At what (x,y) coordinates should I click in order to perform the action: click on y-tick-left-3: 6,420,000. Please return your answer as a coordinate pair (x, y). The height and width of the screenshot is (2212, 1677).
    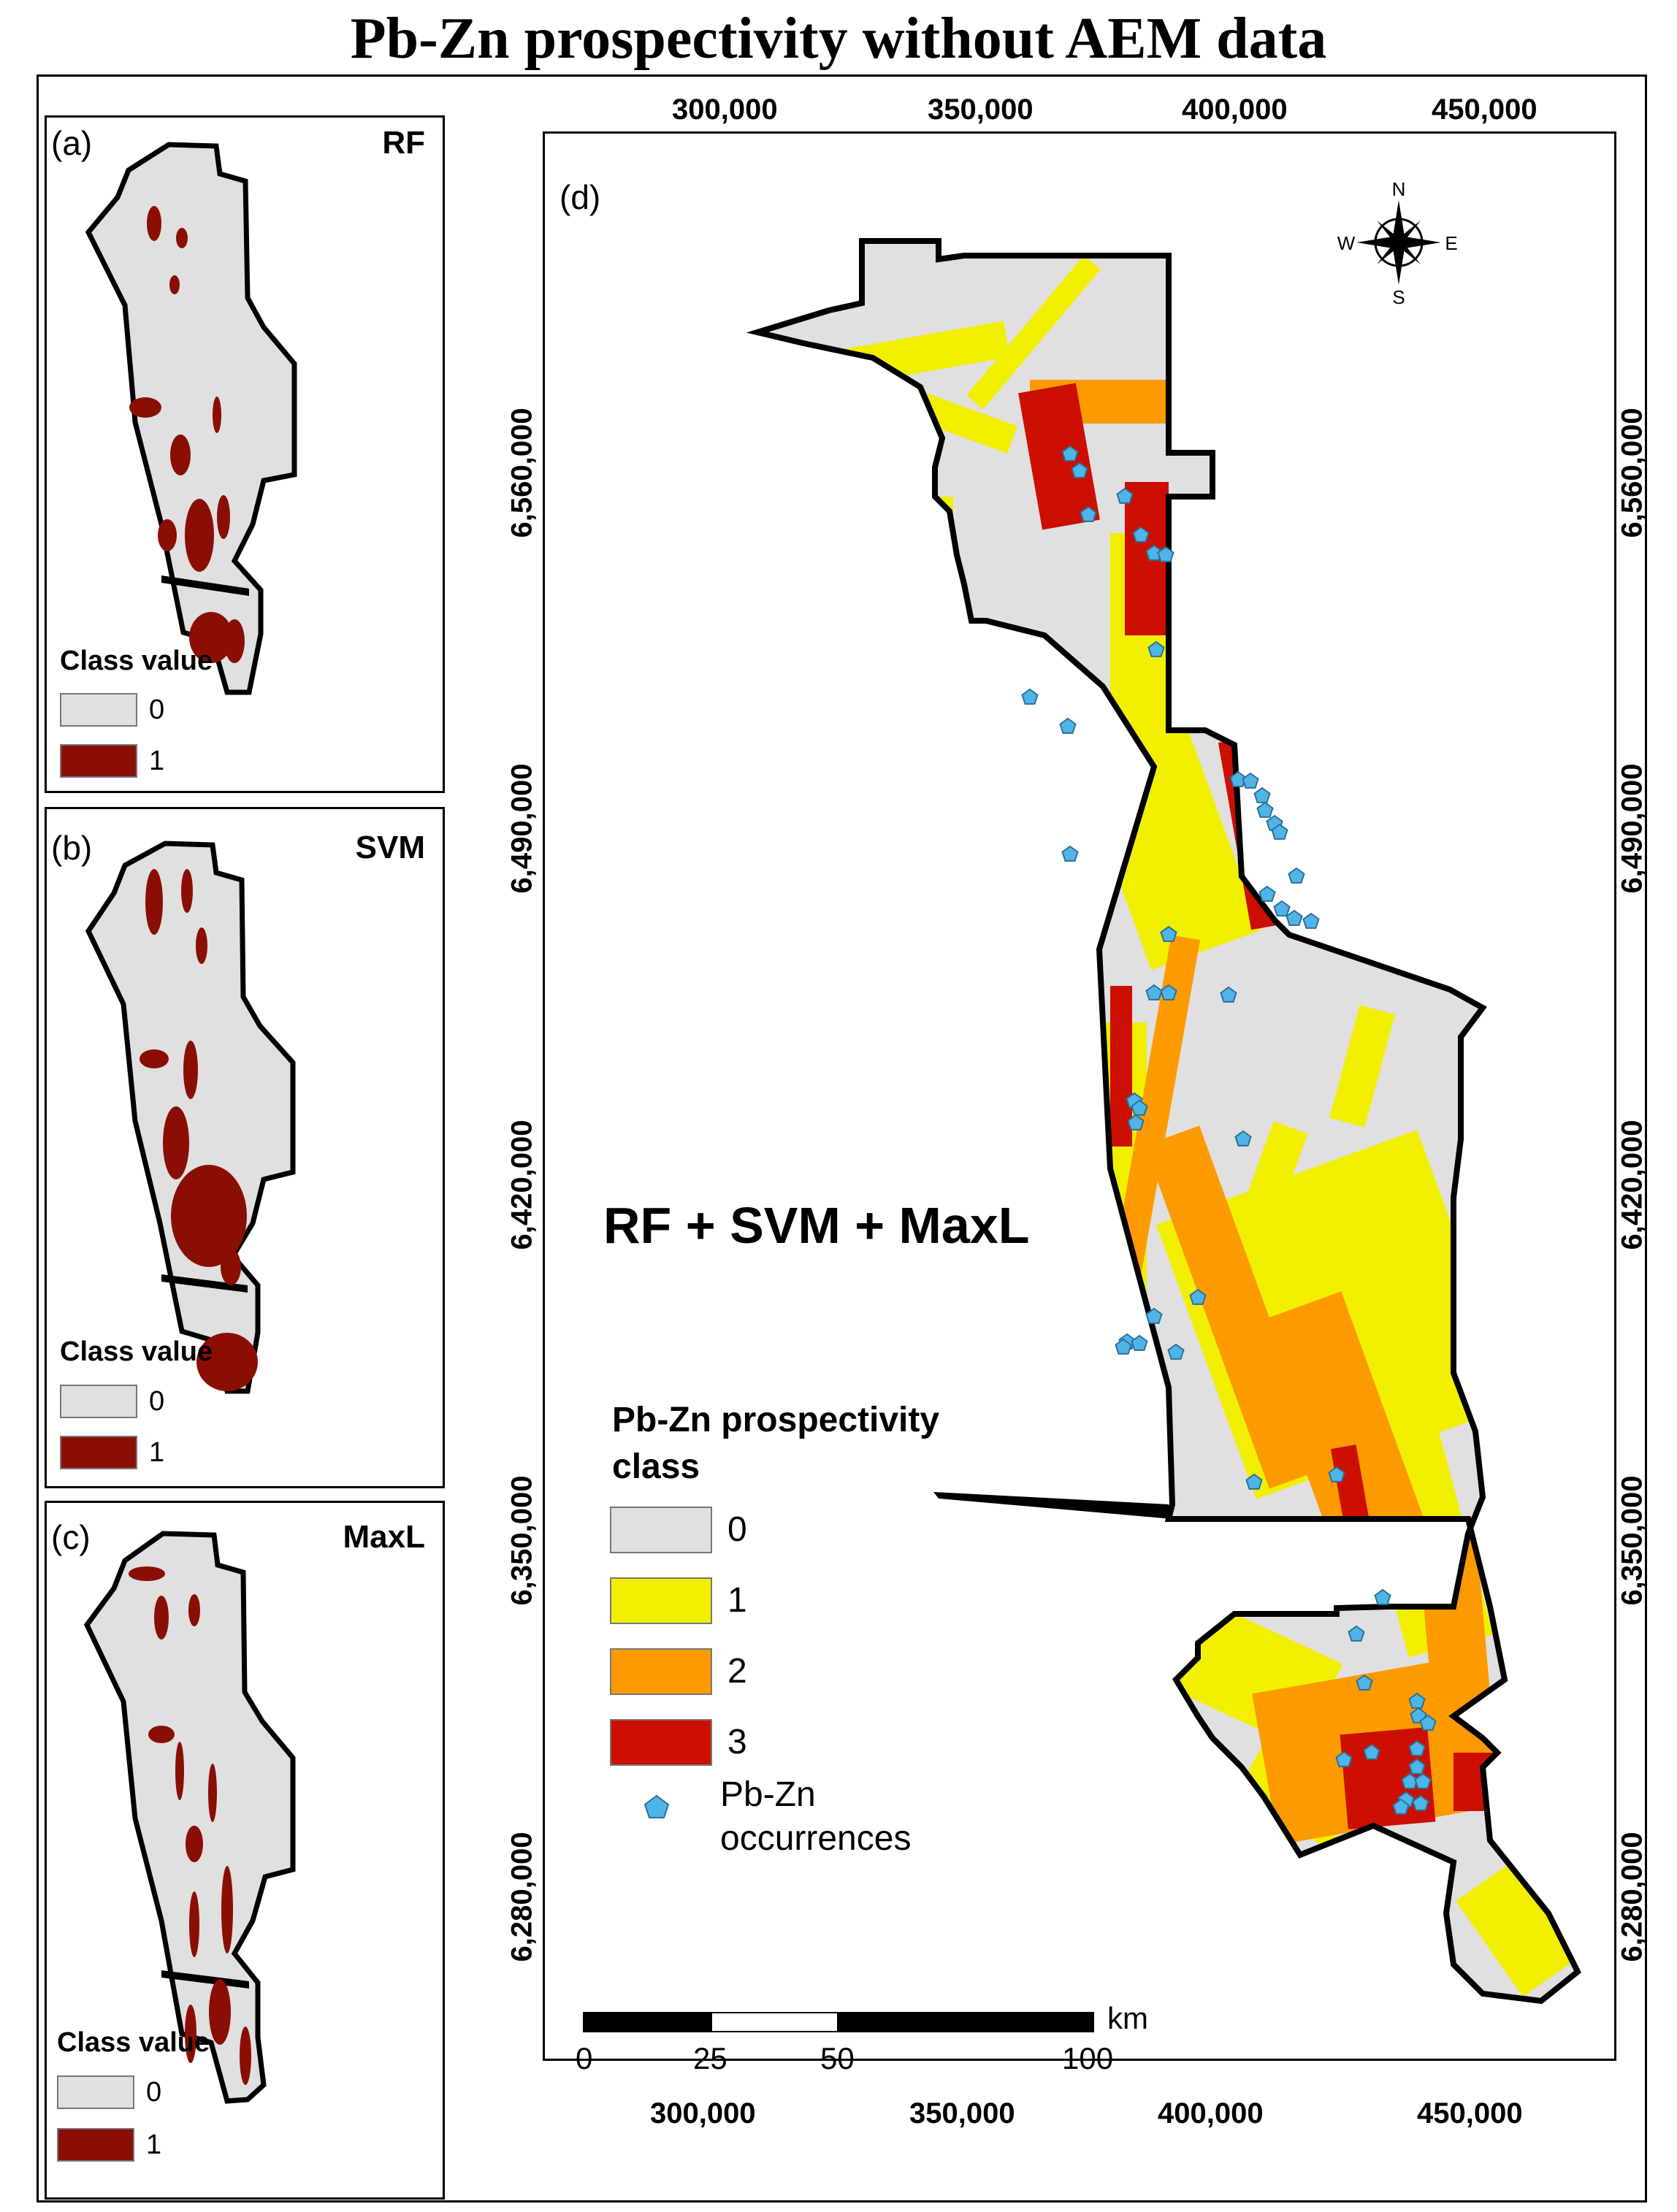
    Looking at the image, I should click on (521, 1185).